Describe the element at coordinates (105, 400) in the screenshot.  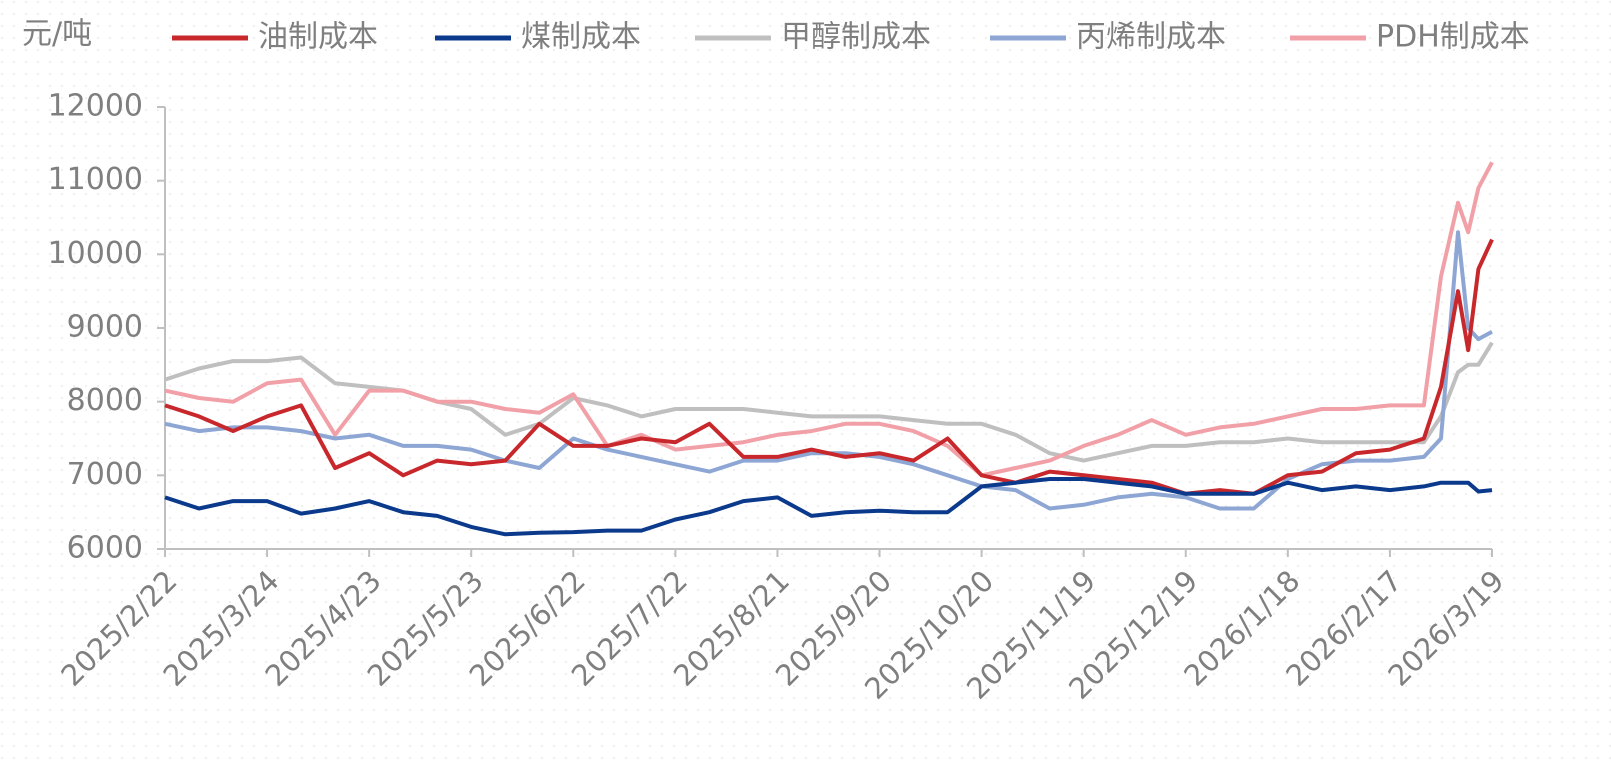
I see `y-tick-label: 8000` at that location.